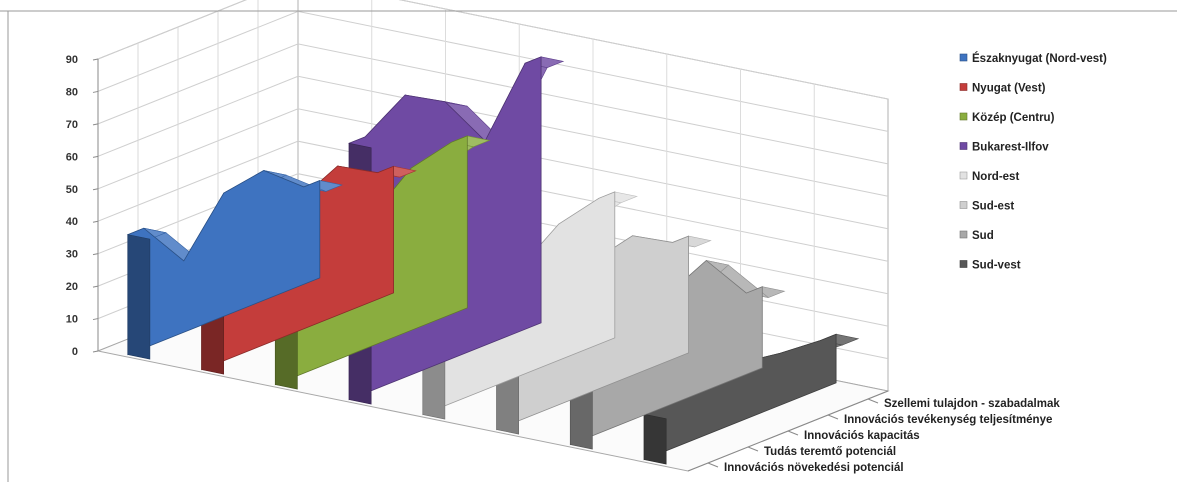 Image resolution: width=1177 pixels, height=482 pixels. I want to click on area-series, so click(234, 265).